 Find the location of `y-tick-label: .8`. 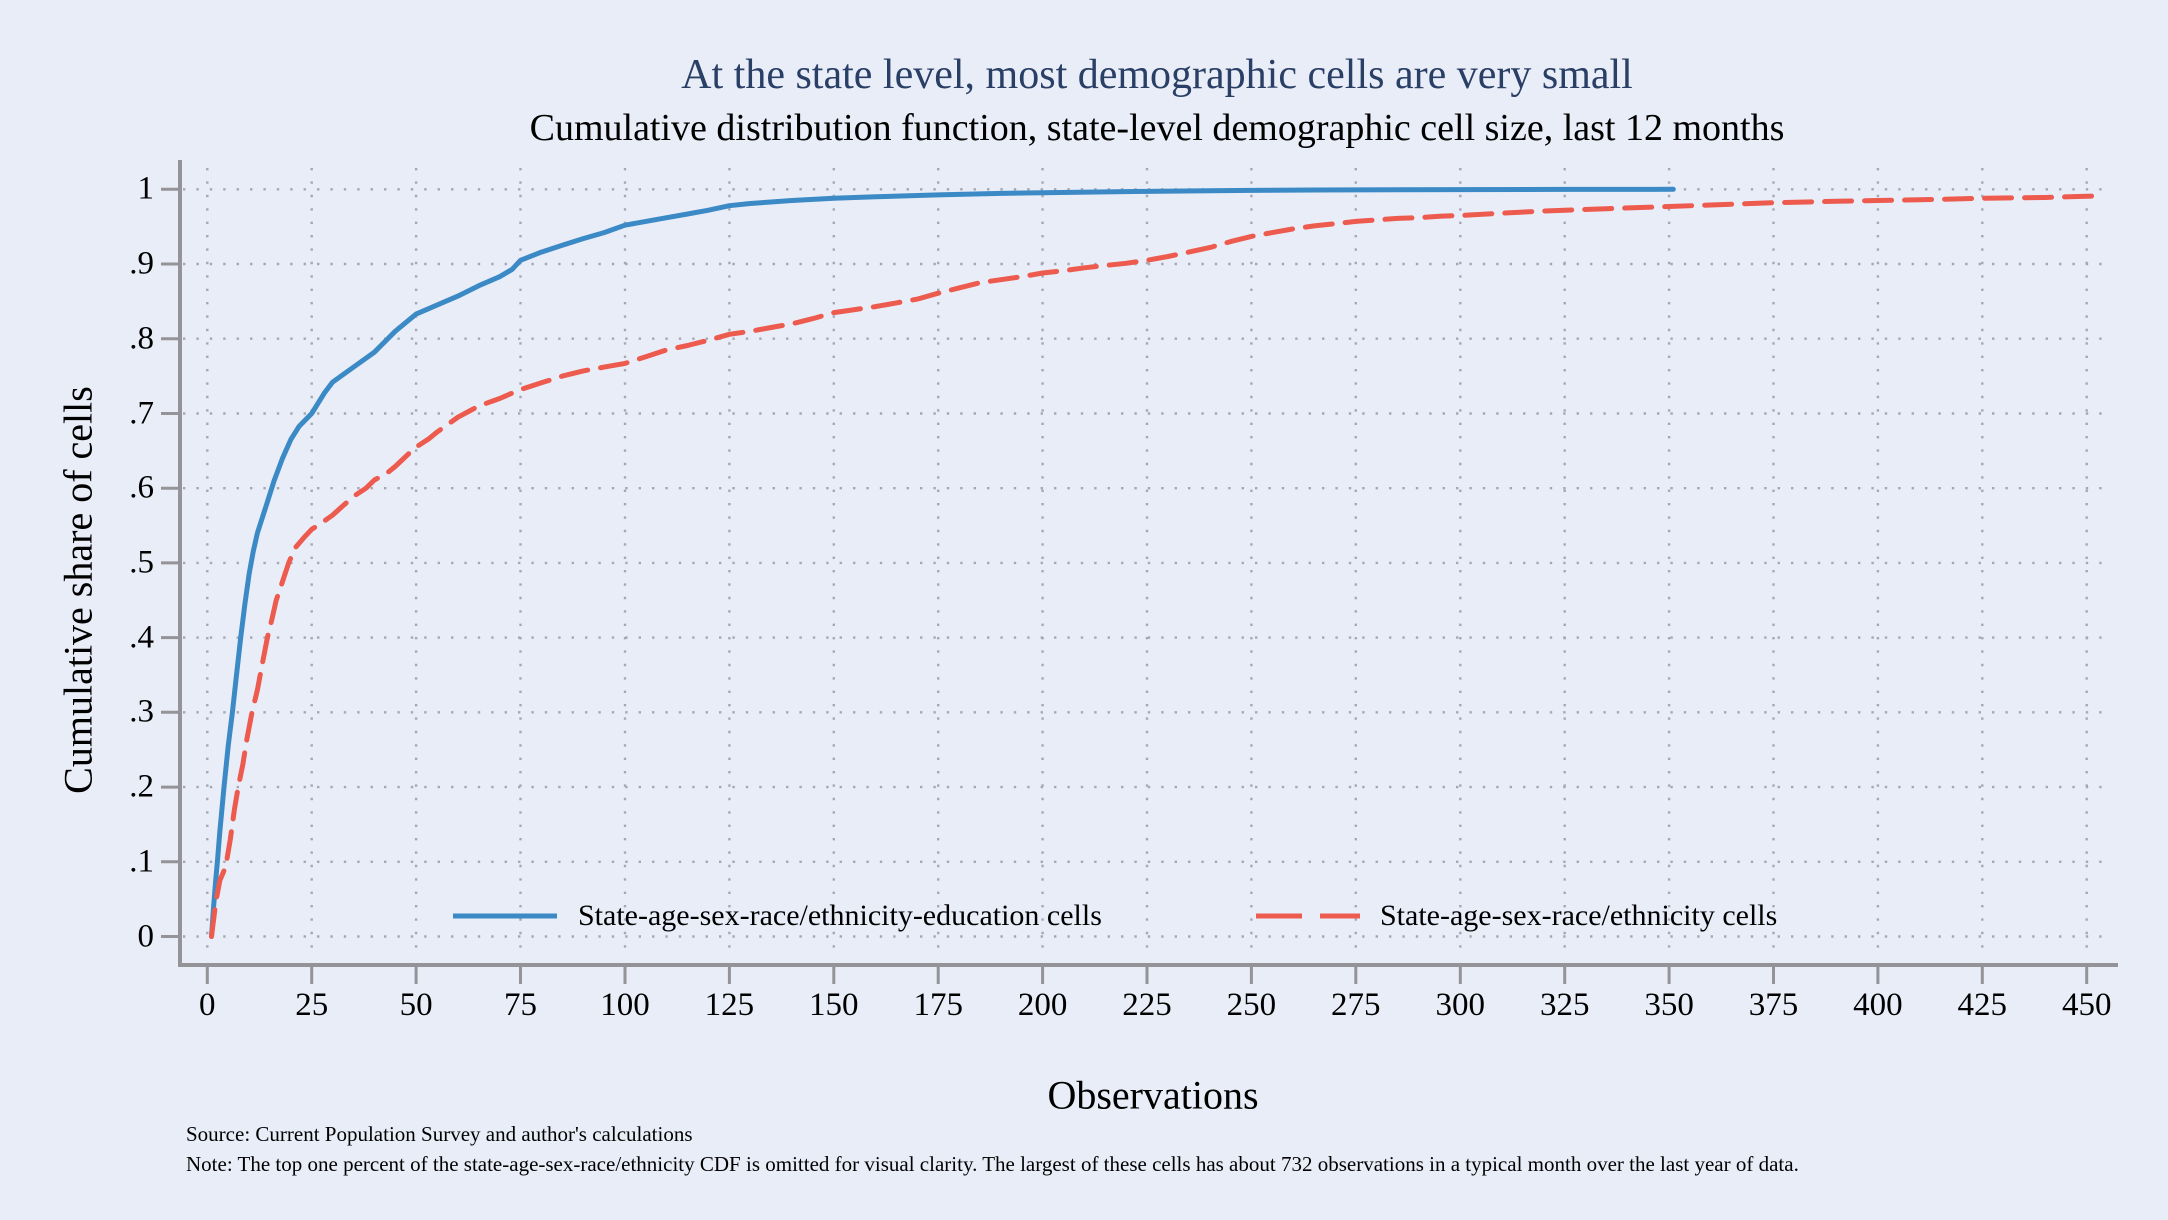

y-tick-label: .8 is located at coordinates (141, 338).